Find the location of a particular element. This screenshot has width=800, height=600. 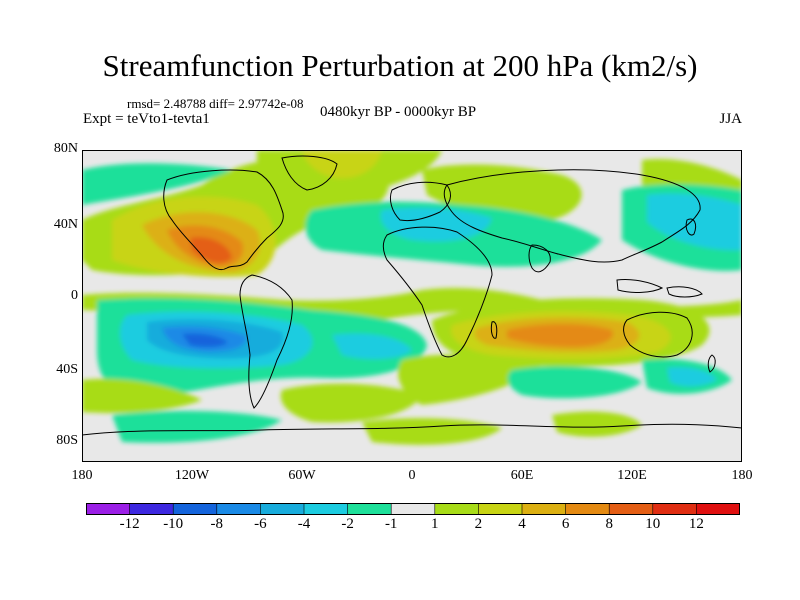

colorbar-label-9: 4 is located at coordinates (522, 524).